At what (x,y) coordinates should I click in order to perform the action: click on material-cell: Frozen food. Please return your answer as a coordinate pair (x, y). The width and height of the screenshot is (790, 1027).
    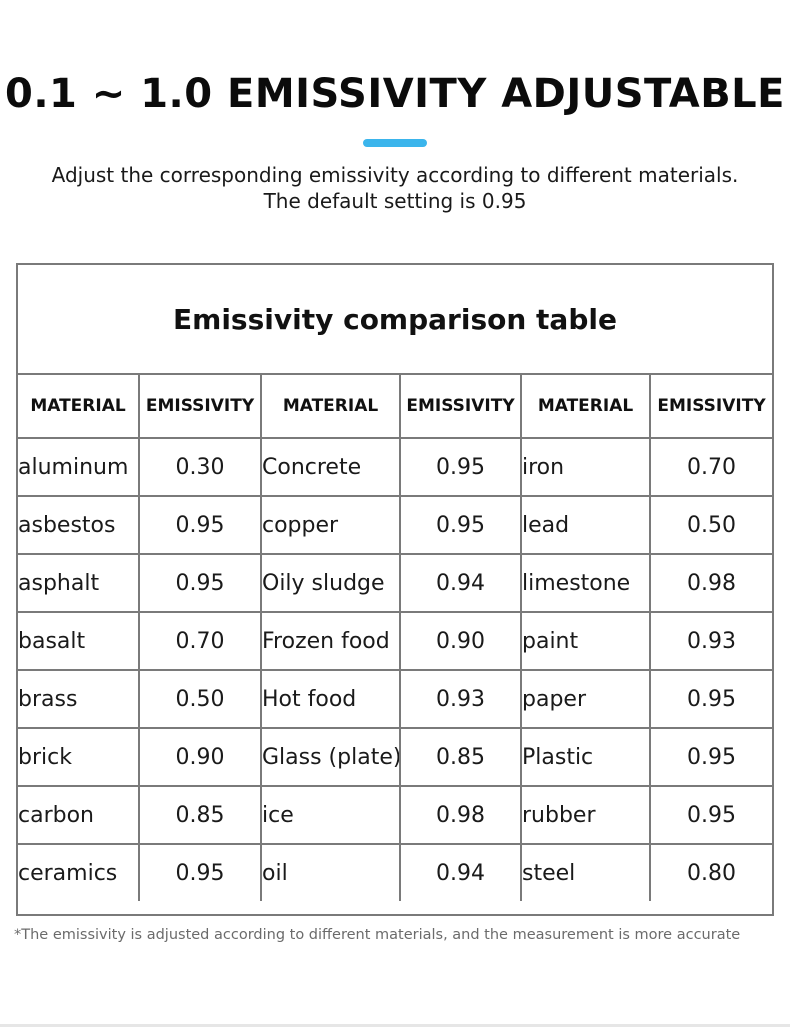
    Looking at the image, I should click on (331, 641).